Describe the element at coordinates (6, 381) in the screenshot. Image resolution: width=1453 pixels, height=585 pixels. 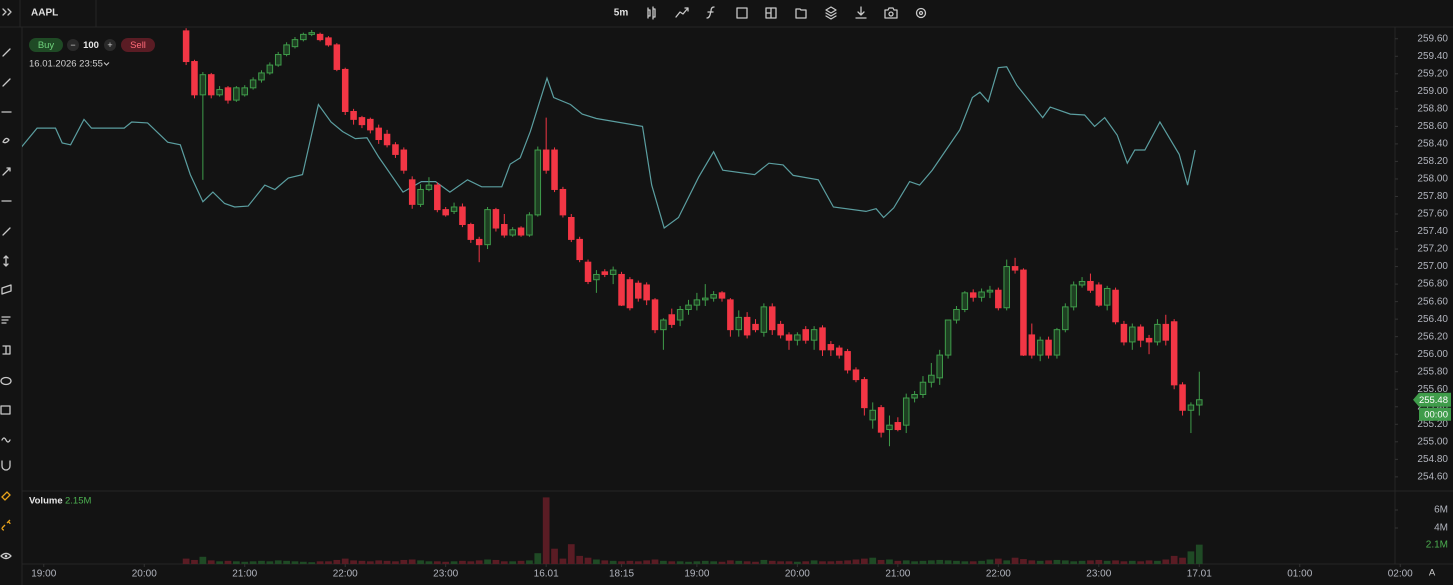
I see `ellipse-tool` at that location.